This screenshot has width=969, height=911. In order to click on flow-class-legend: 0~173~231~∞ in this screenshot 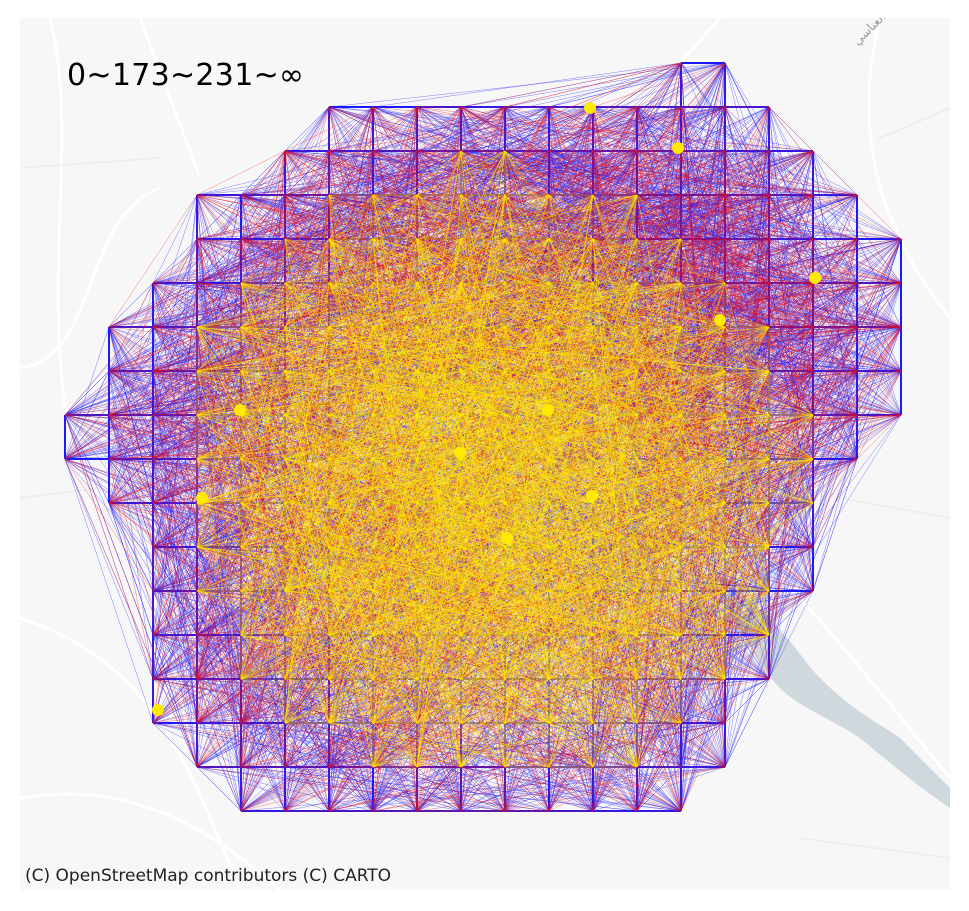, I will do `click(186, 75)`.